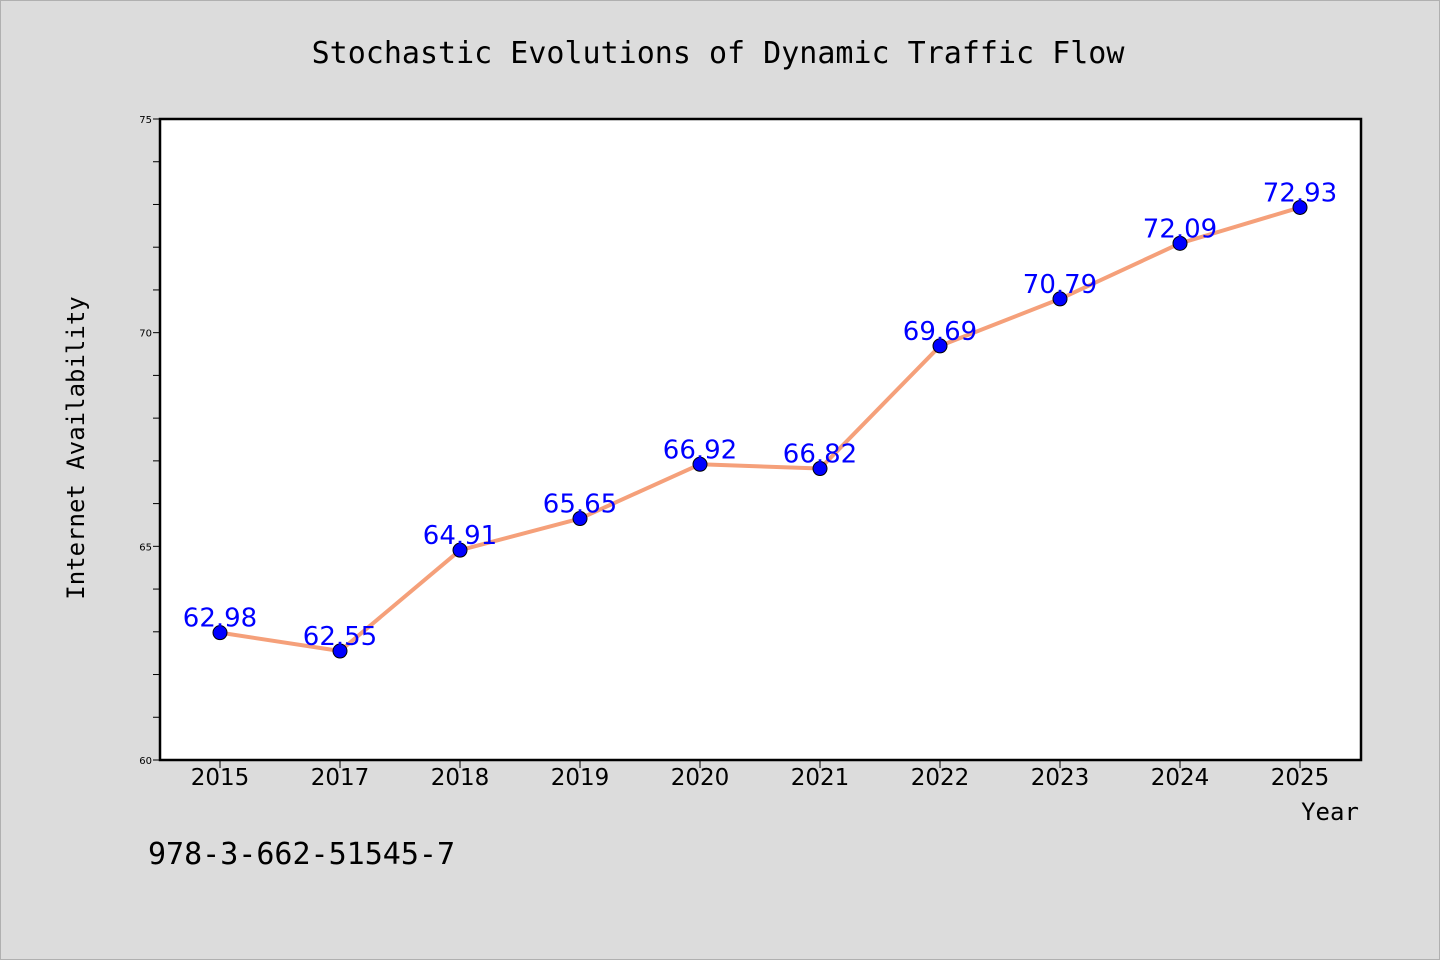 This screenshot has height=960, width=1440. What do you see at coordinates (820, 455) in the screenshot?
I see `data-label: 66.82` at bounding box center [820, 455].